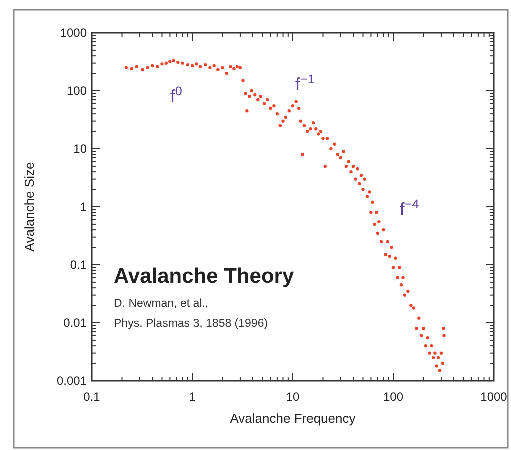 The width and height of the screenshot is (511, 450). What do you see at coordinates (305, 83) in the screenshot?
I see `annotation: f$^{−1}$` at bounding box center [305, 83].